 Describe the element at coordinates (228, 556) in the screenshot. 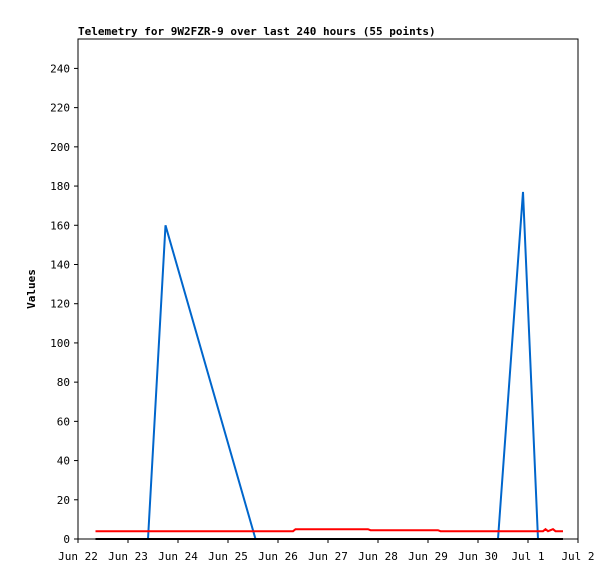

I see `x-tick-label: Jun 25` at that location.